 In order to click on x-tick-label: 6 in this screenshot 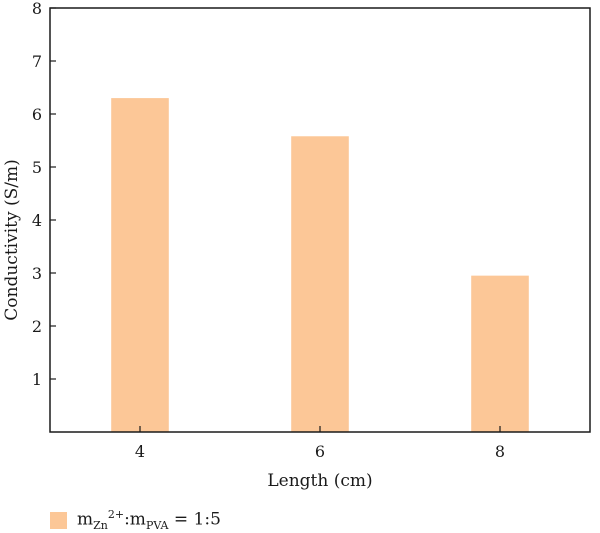, I will do `click(320, 451)`.